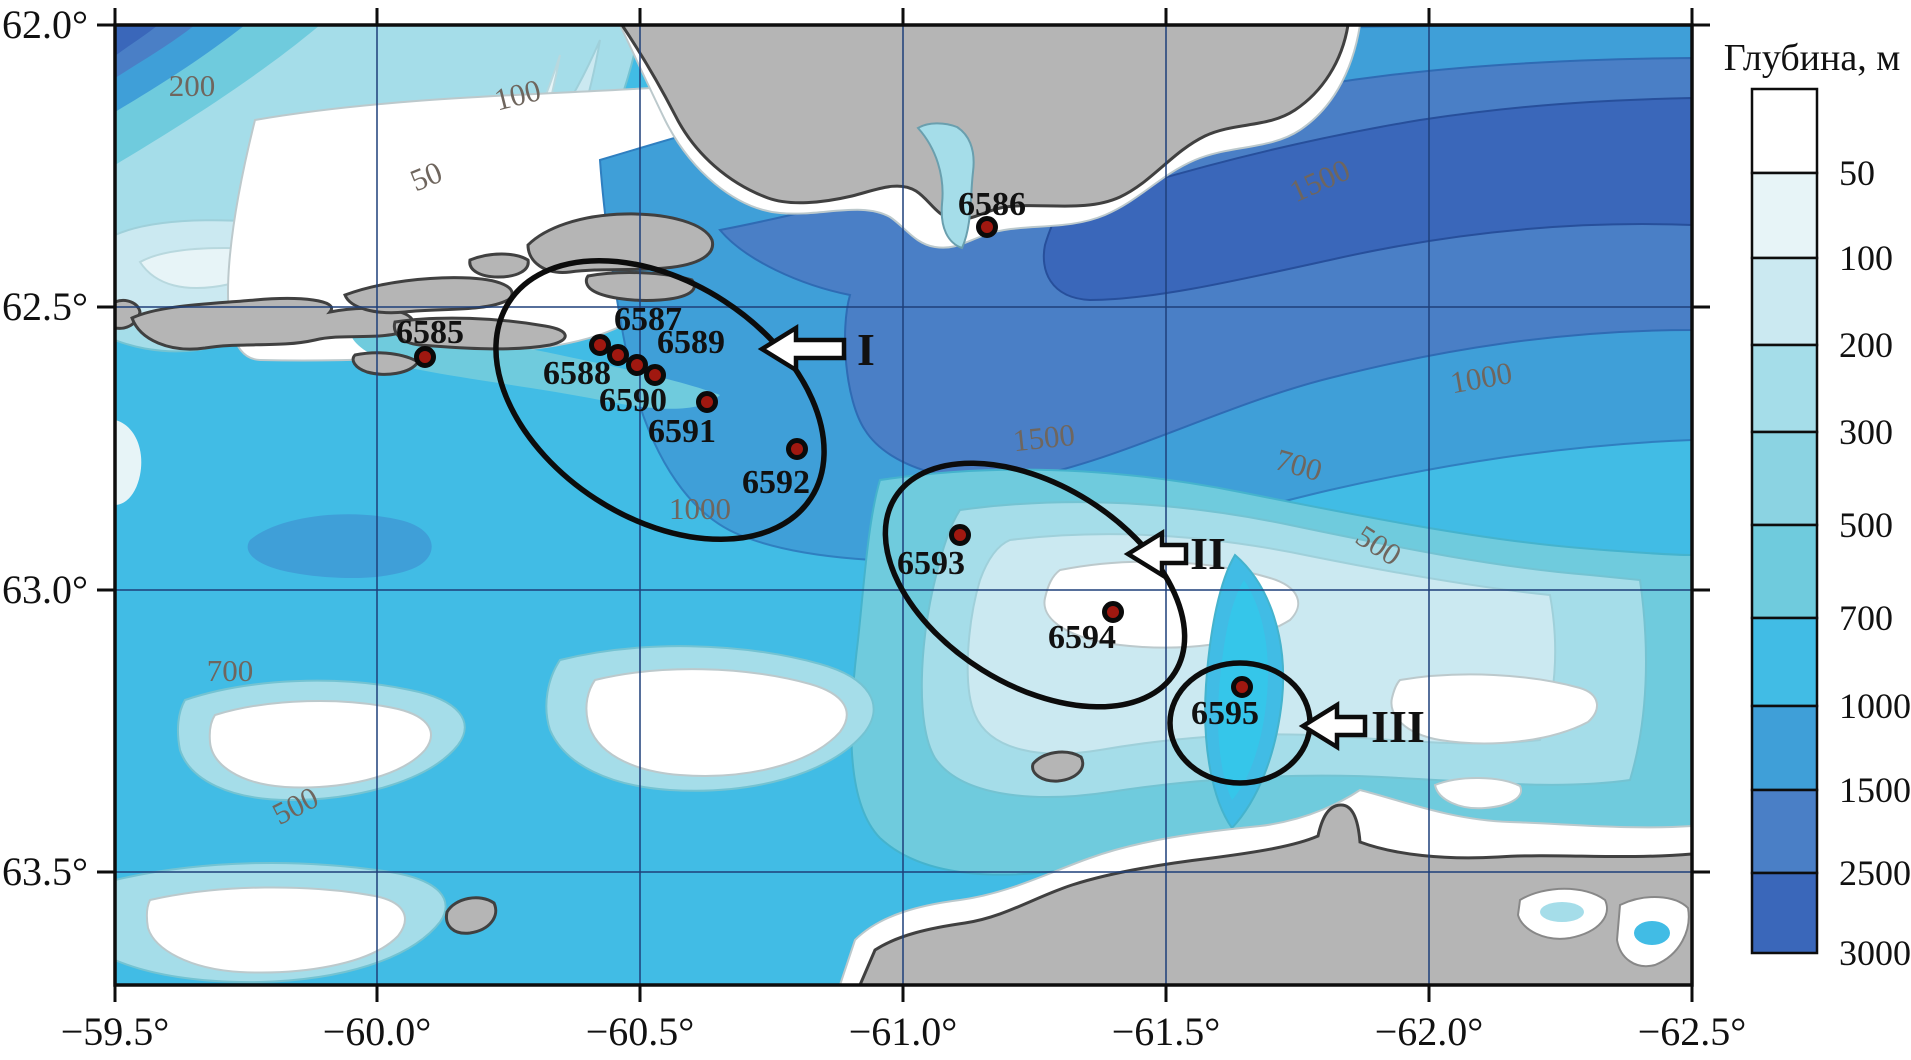  Describe the element at coordinates (1692, 1031) in the screenshot. I see `lon-label: −62.5°` at that location.